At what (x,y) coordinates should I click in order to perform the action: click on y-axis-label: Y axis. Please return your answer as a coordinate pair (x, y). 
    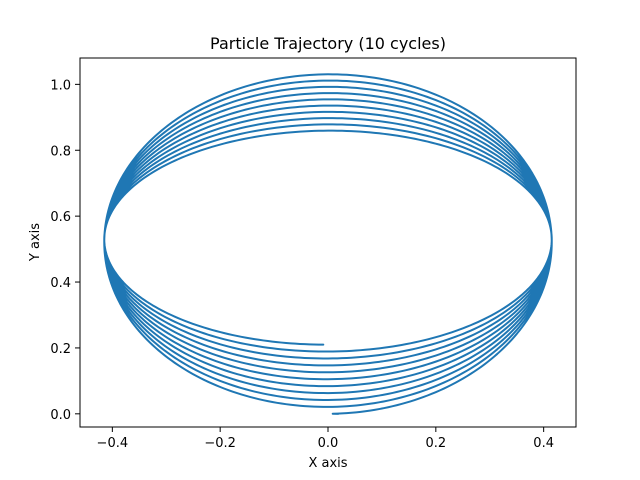
    Looking at the image, I should click on (35, 242).